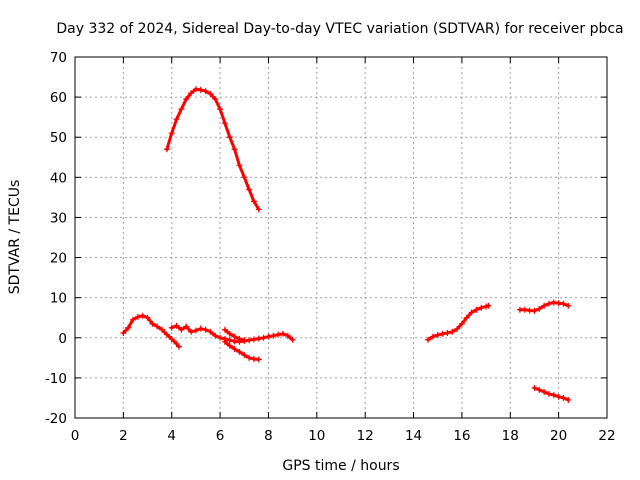 This screenshot has height=480, width=640. I want to click on x-tick-label: 22, so click(606, 436).